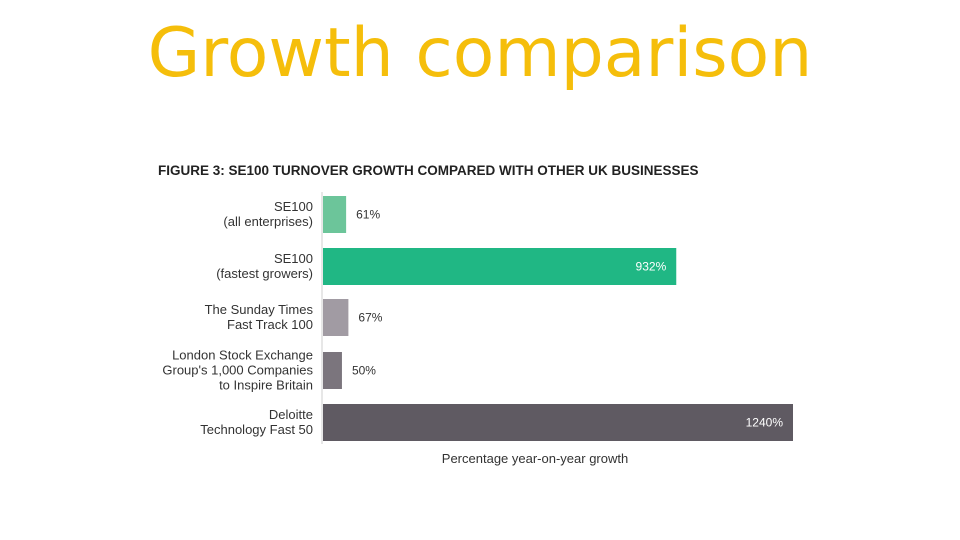  What do you see at coordinates (370, 318) in the screenshot?
I see `value-label-3: 67%` at bounding box center [370, 318].